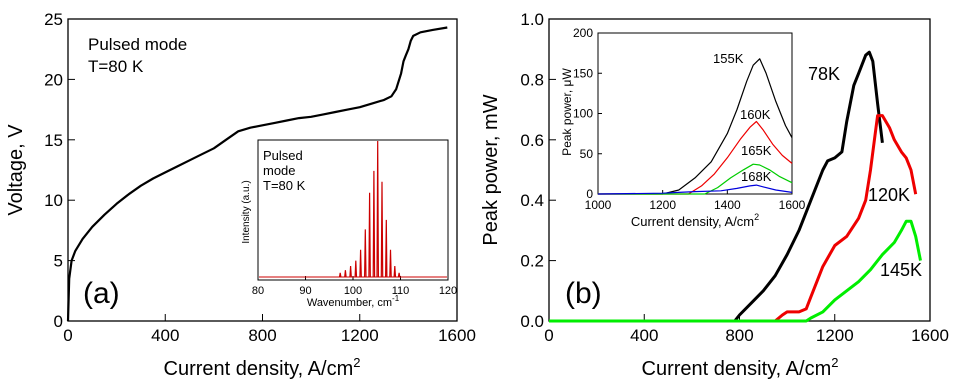 The height and width of the screenshot is (381, 960). Describe the element at coordinates (67, 335) in the screenshot. I see `panel-a-xtick-label: 0` at that location.